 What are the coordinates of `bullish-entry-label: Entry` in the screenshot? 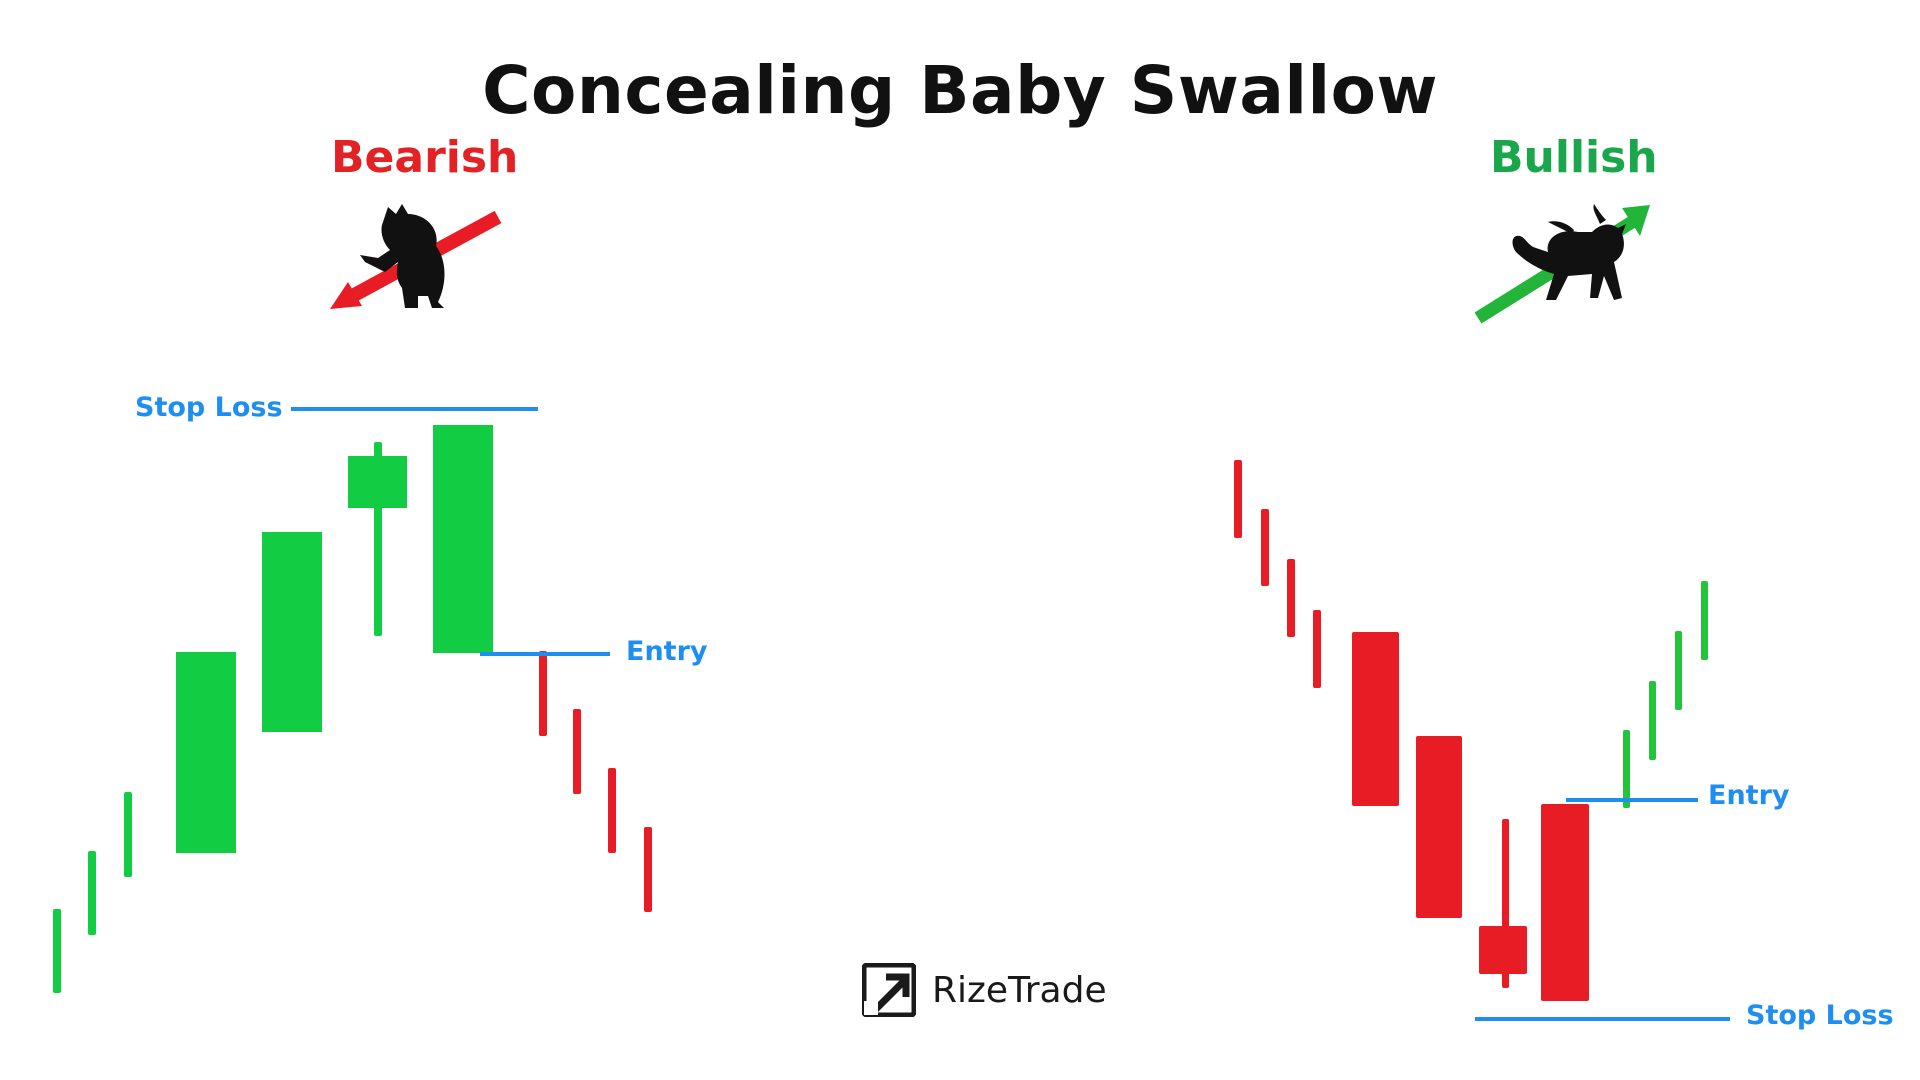 It's located at (1749, 795).